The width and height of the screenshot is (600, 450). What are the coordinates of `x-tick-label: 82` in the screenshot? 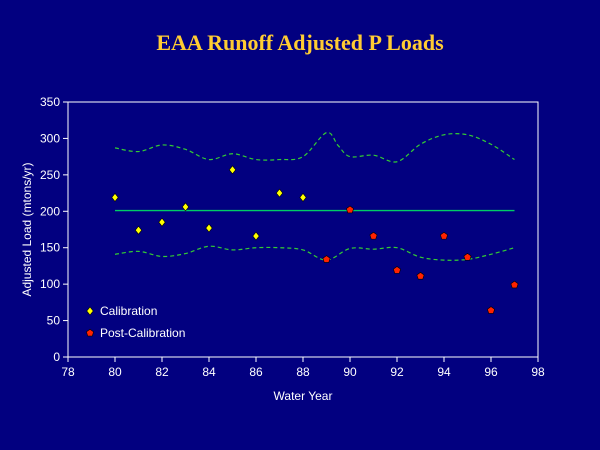 It's located at (162, 372).